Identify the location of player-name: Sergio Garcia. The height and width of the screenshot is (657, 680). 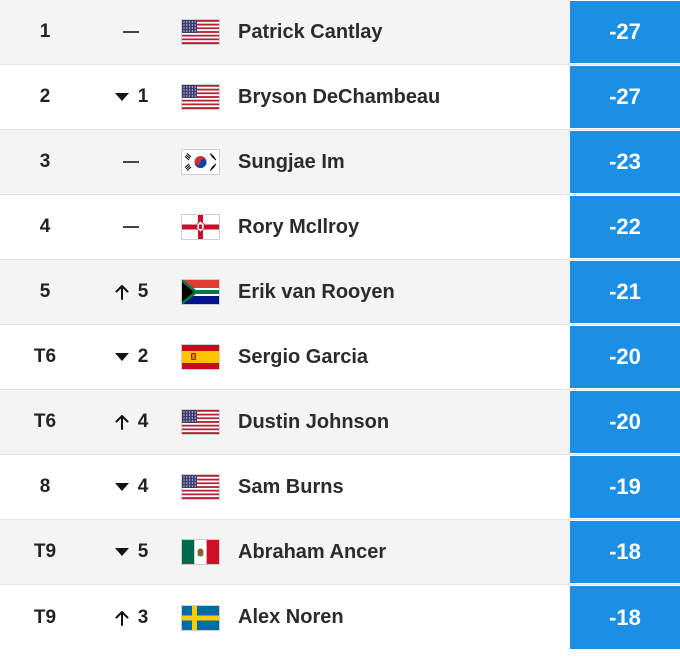
(303, 356).